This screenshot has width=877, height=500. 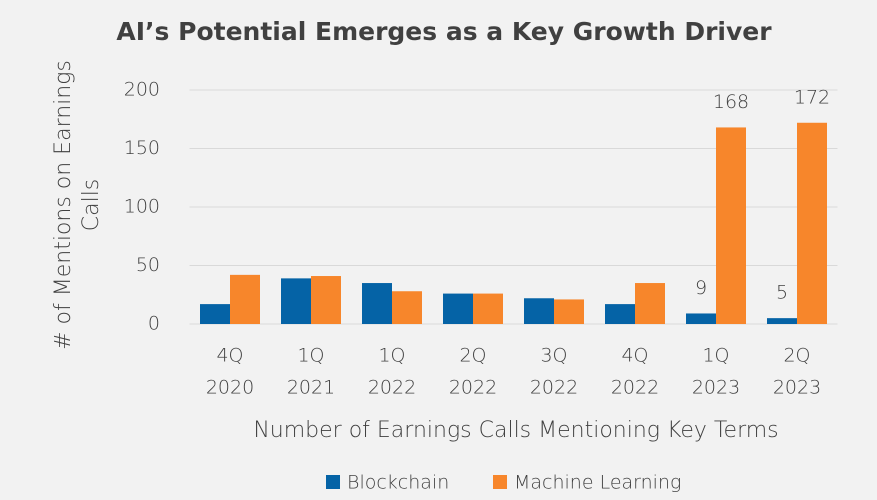 I want to click on y-axis-label: # of Mentions on Earnings Calls, so click(x=77, y=205).